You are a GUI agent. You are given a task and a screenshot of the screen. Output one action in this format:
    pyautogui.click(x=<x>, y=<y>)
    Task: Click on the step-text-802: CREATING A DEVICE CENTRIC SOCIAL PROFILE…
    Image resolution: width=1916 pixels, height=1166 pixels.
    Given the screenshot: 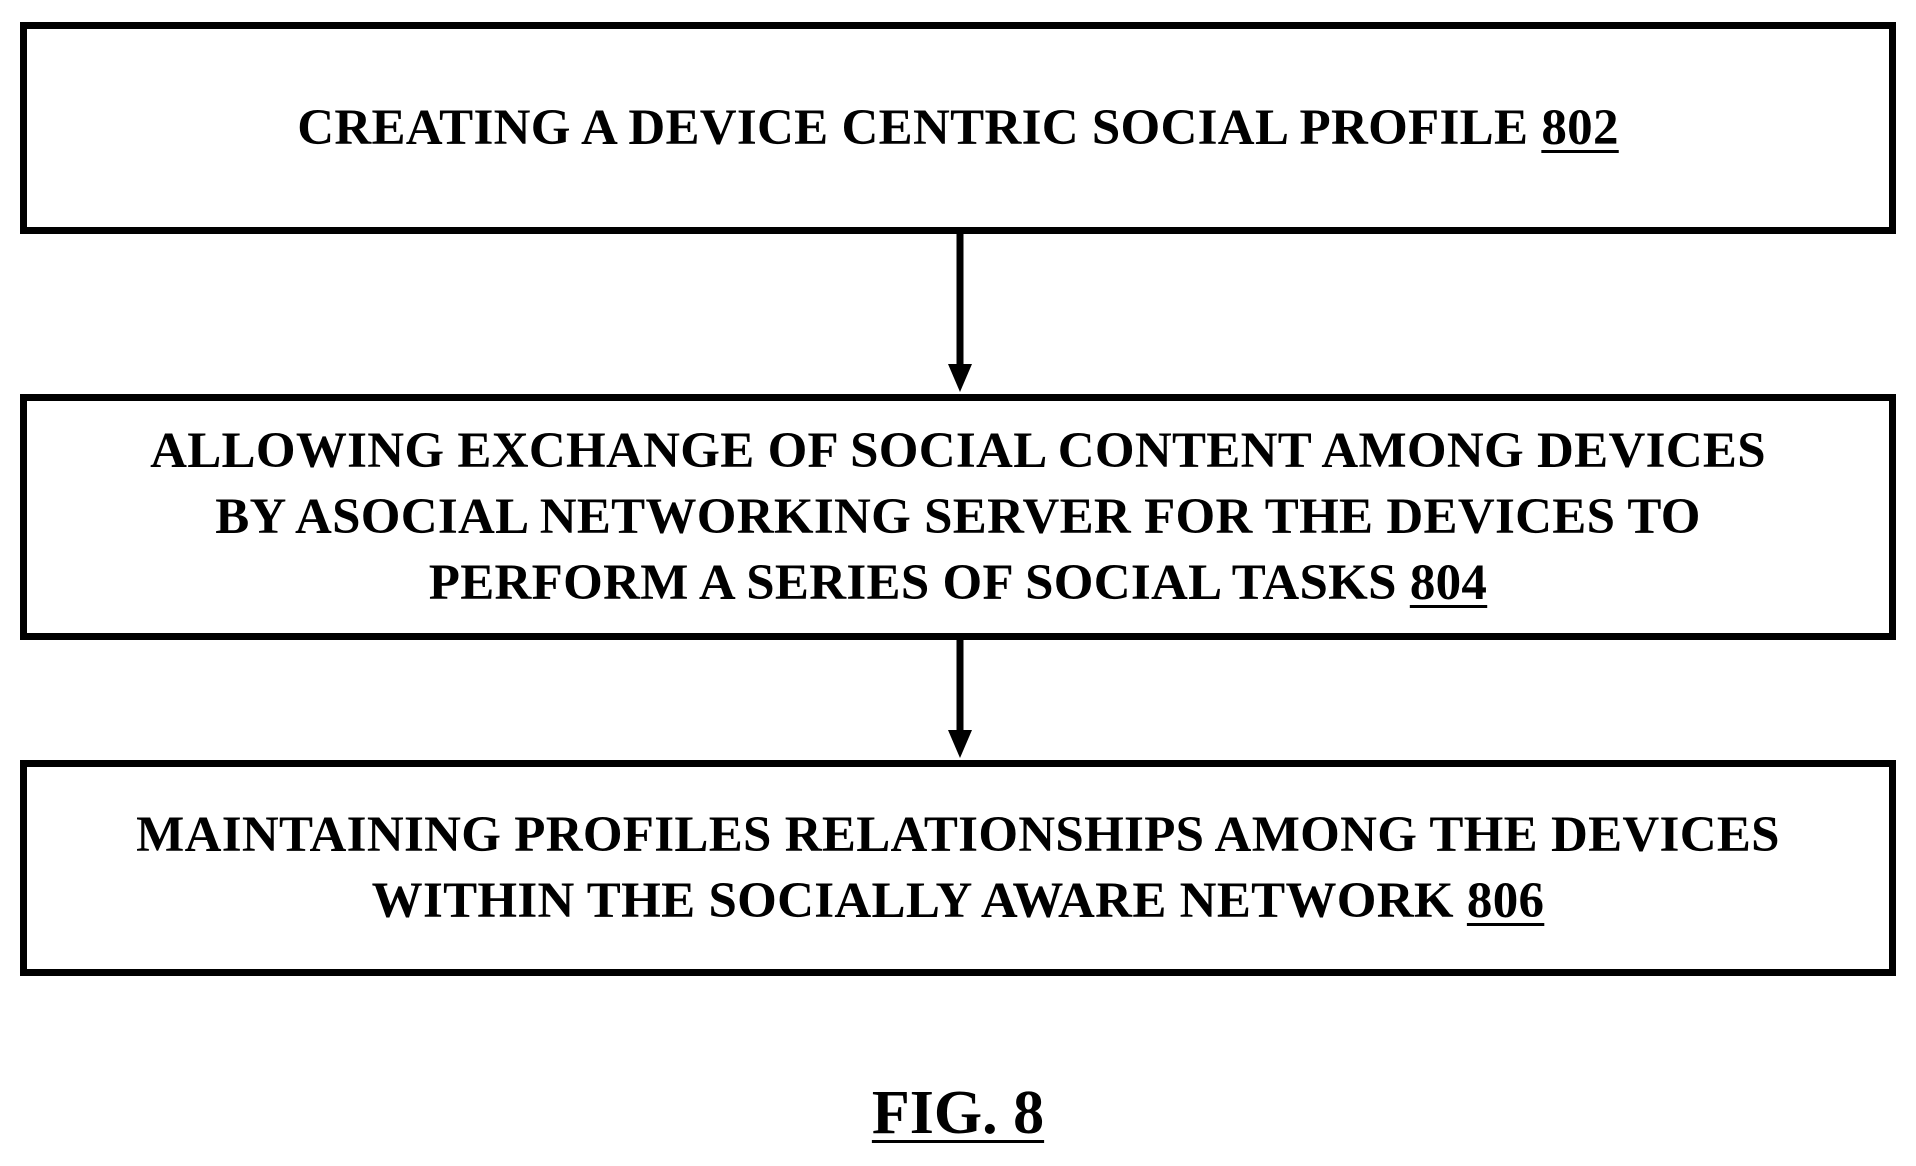 What is the action you would take?
    pyautogui.click(x=958, y=128)
    